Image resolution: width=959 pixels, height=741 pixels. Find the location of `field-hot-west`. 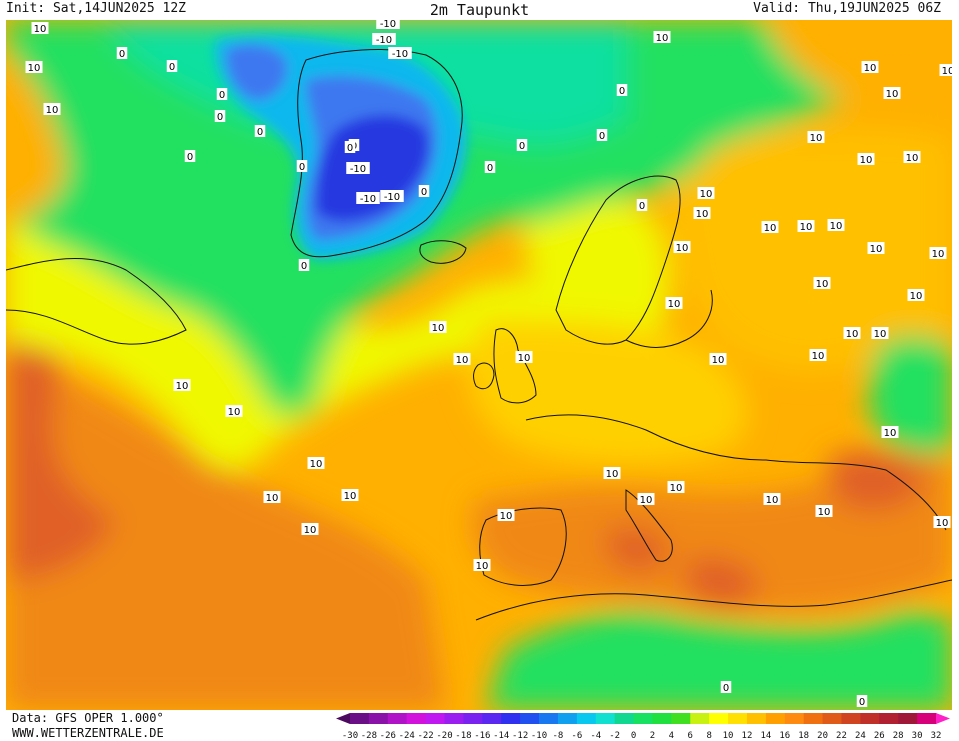

field-hot-west is located at coordinates (61, 445).